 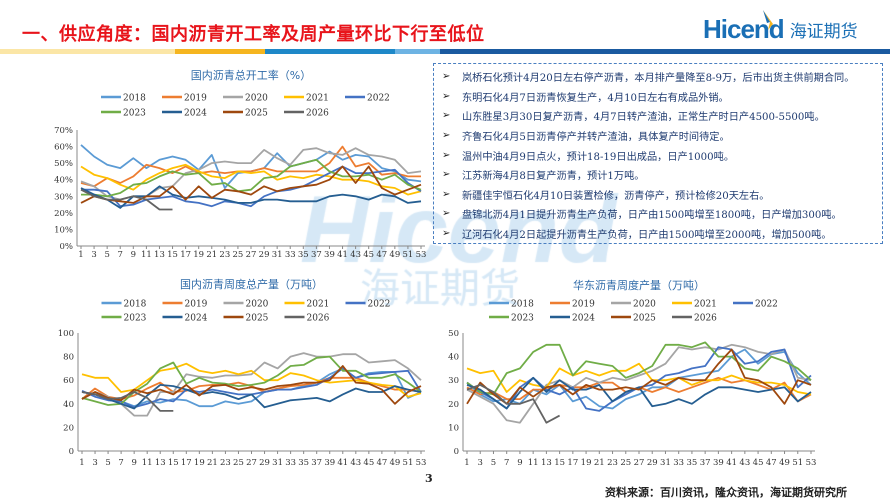 What do you see at coordinates (421, 463) in the screenshot?
I see `x-tick-label: 53` at bounding box center [421, 463].